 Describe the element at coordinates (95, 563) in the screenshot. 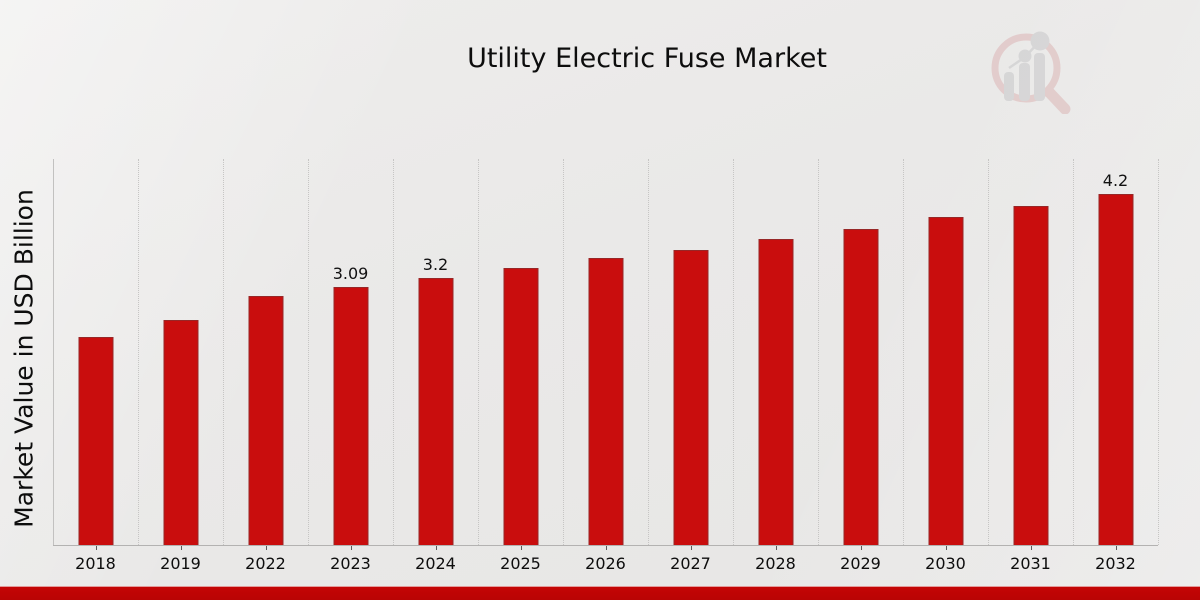

I see `x-tick-label-2018: 2018` at that location.